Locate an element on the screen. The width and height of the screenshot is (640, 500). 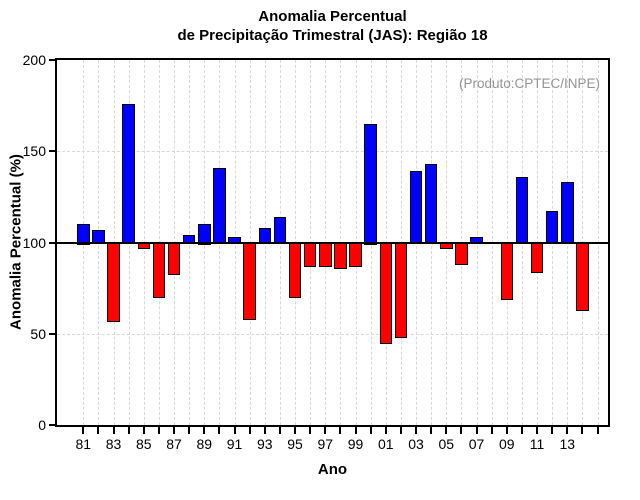
x-tick-label: 87 is located at coordinates (174, 444).